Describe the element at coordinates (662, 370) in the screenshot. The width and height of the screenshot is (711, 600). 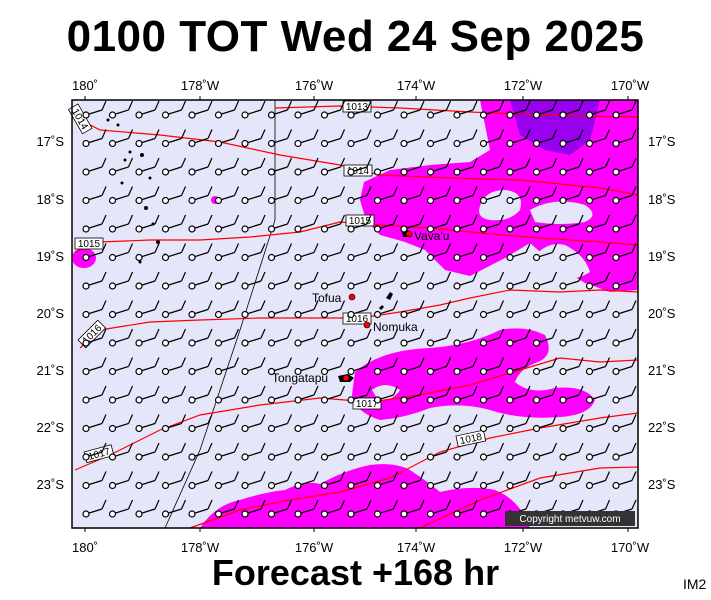
I see `lat-label: 21˚S` at that location.